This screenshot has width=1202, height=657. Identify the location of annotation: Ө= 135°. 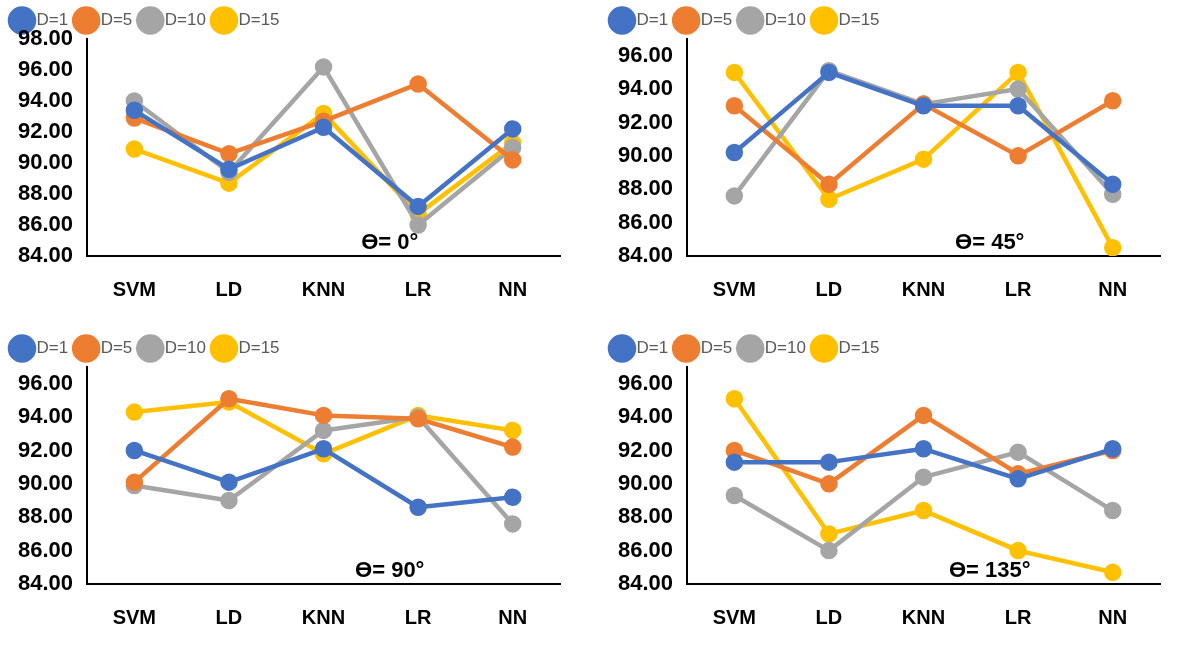
(989, 570).